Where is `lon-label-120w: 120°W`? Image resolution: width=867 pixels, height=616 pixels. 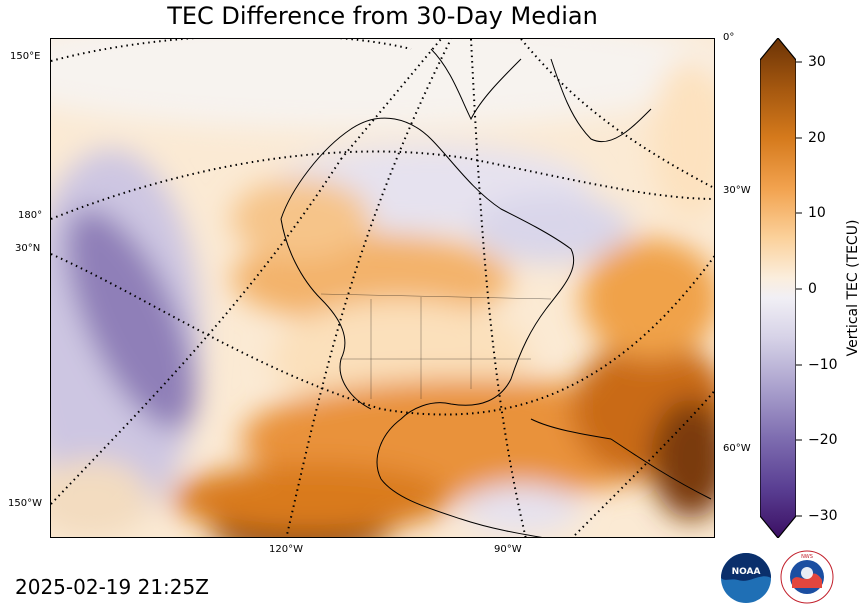
lon-label-120w: 120°W is located at coordinates (286, 549).